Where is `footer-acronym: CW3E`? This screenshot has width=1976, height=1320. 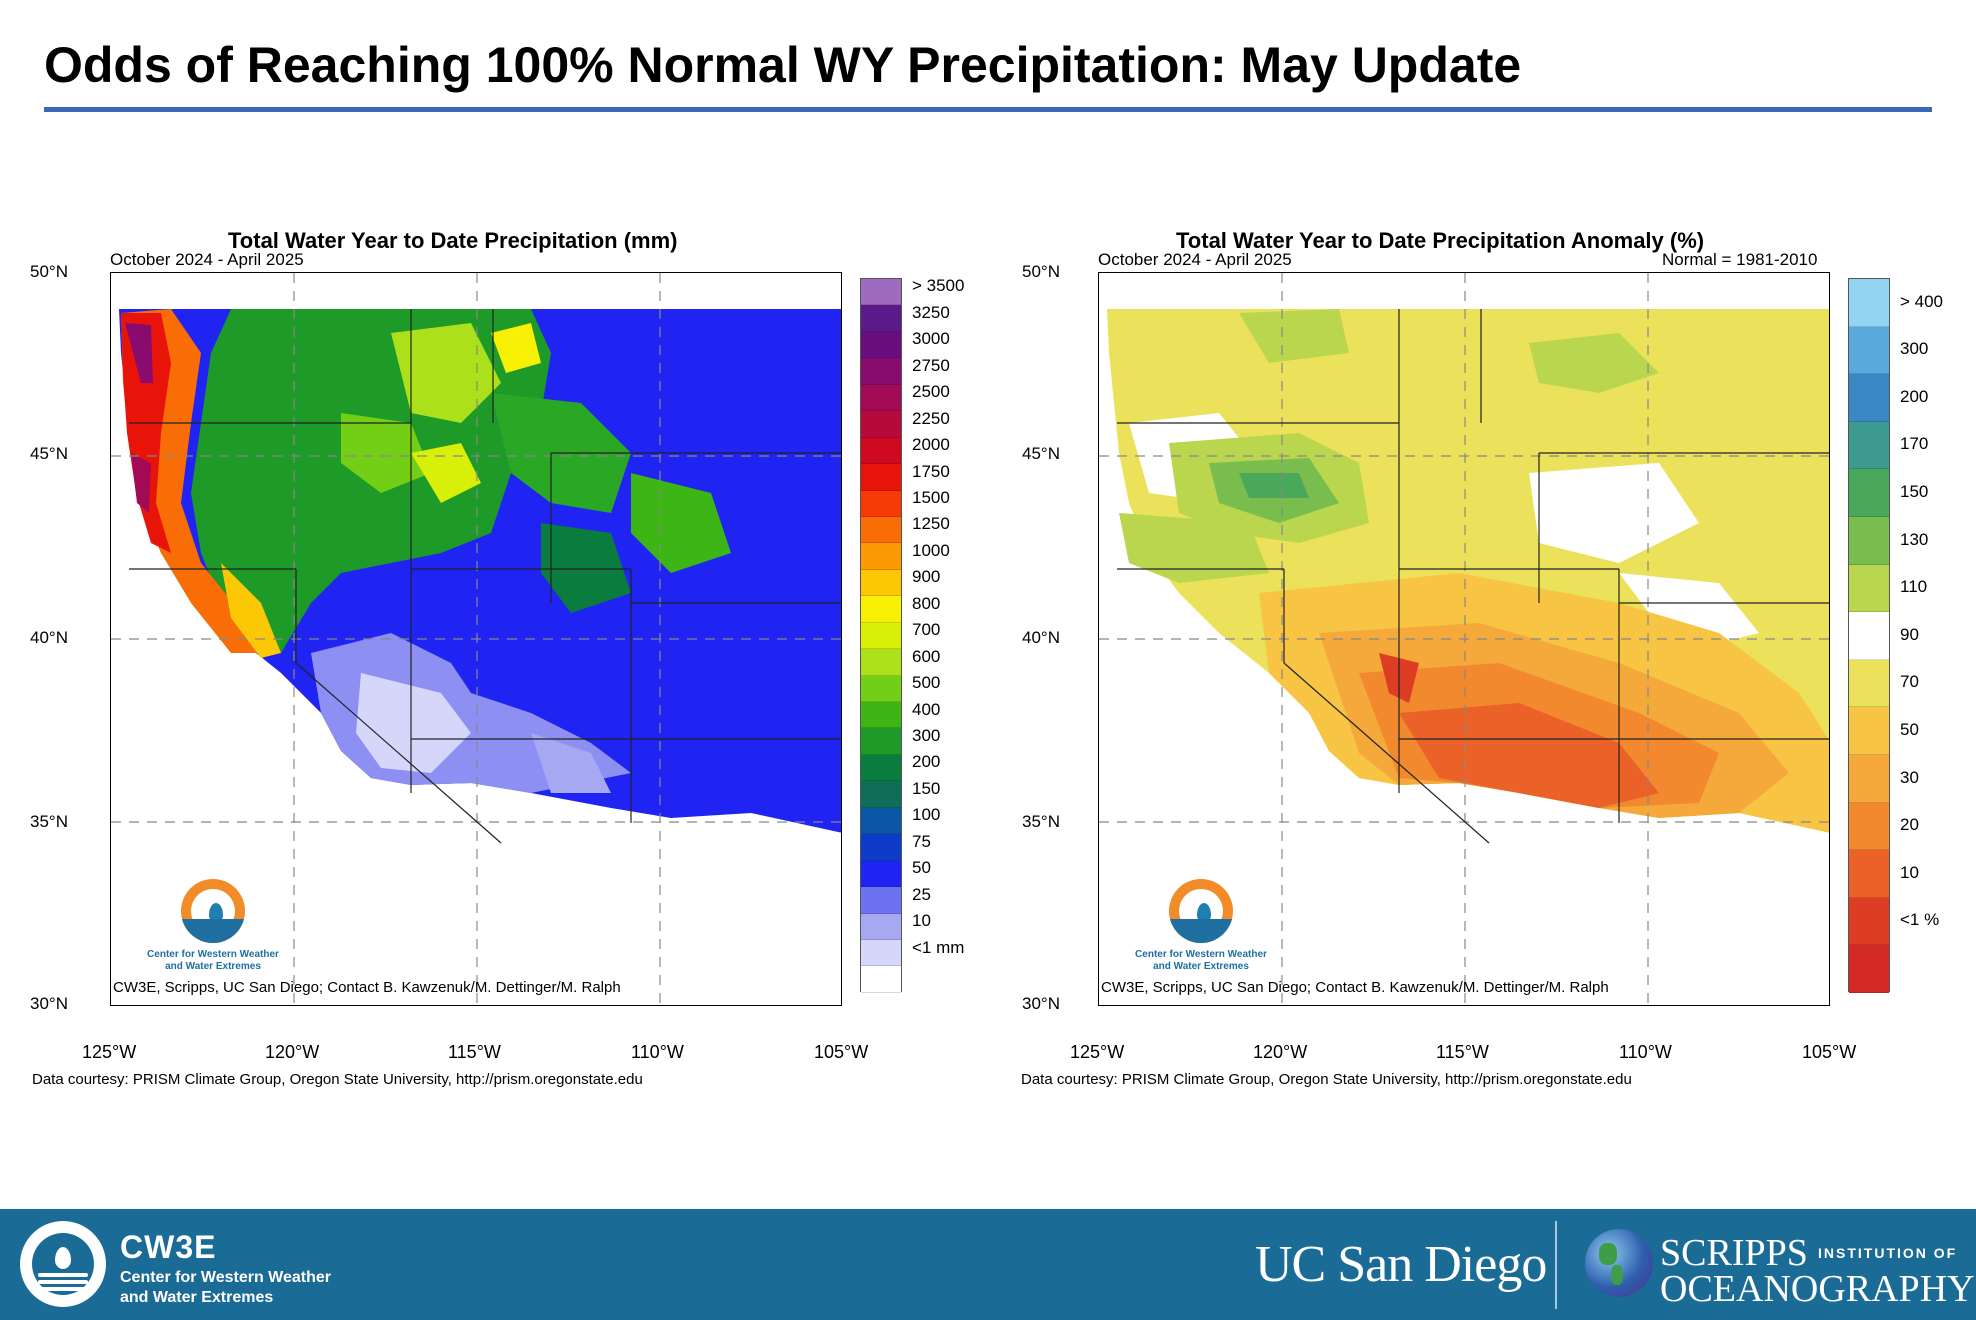
footer-acronym: CW3E is located at coordinates (168, 1247).